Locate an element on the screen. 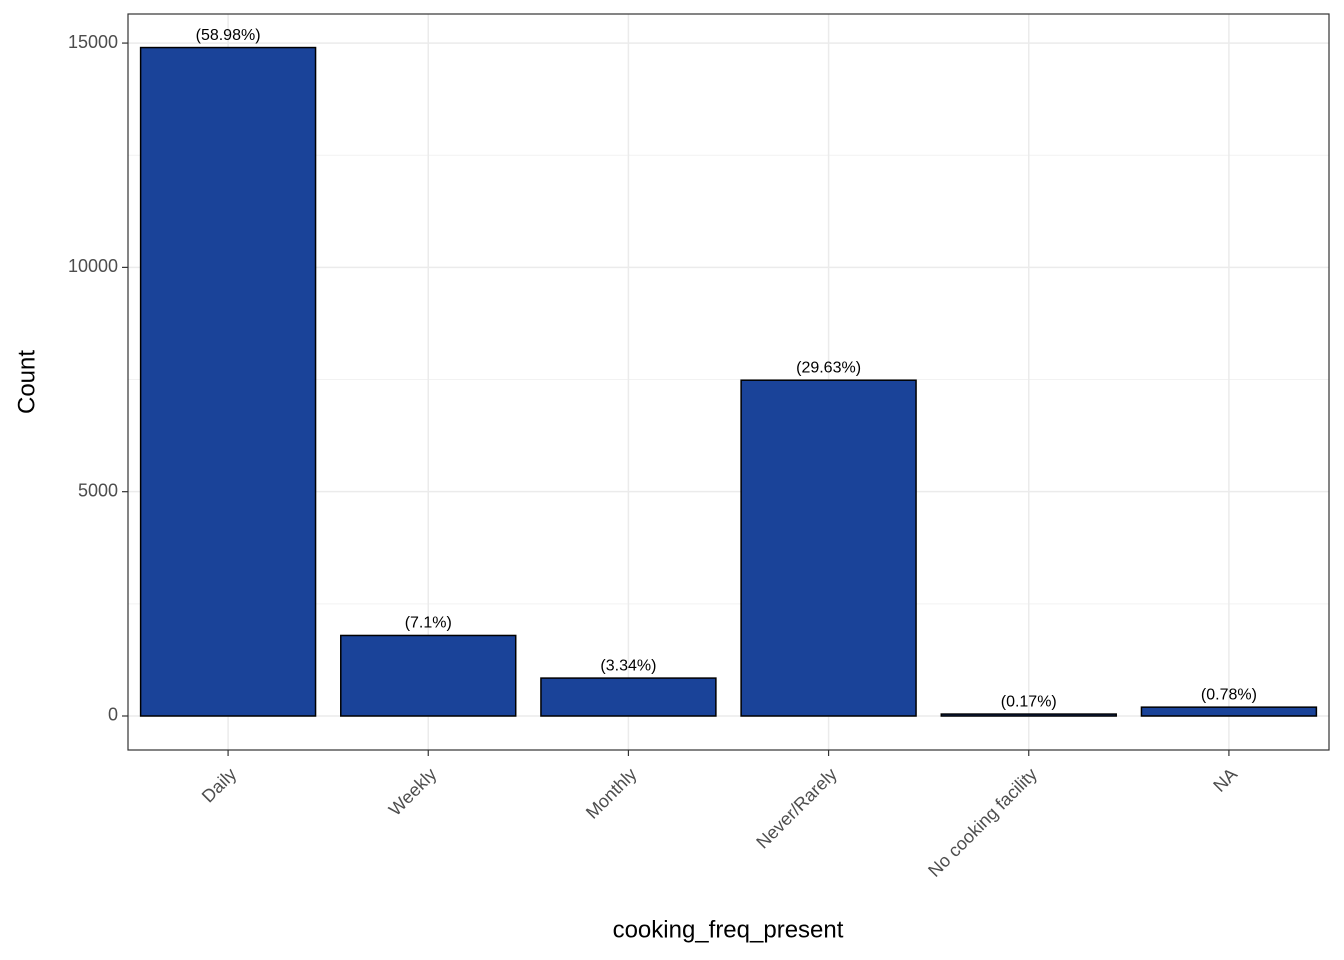 The width and height of the screenshot is (1344, 960). bar-label: (7.1%) is located at coordinates (428, 623).